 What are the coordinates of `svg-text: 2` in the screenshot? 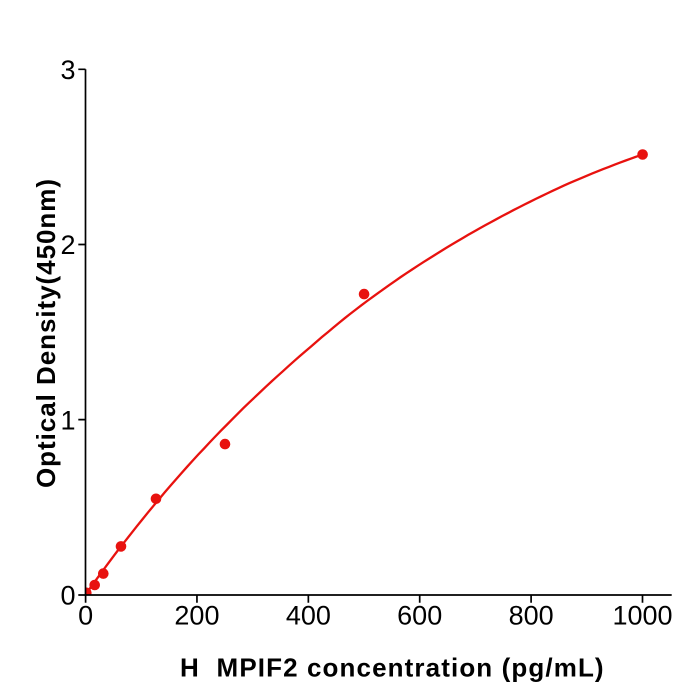 It's located at (67, 245).